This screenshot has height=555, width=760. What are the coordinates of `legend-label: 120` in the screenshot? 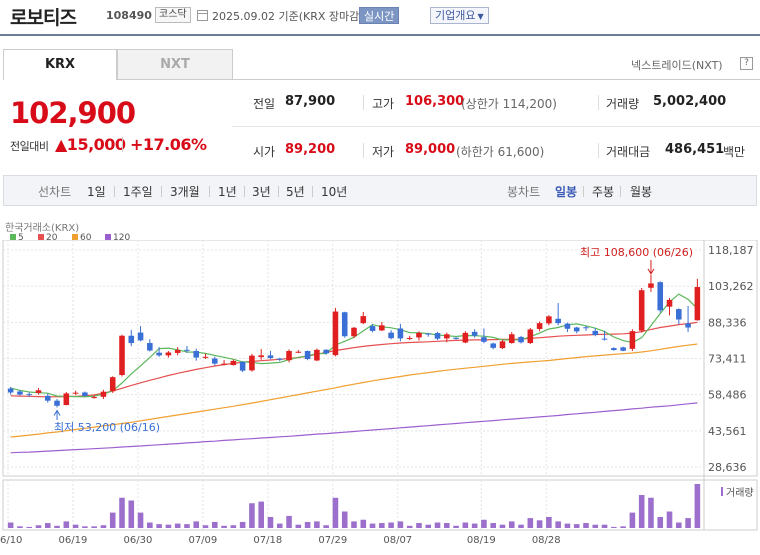 It's located at (122, 238).